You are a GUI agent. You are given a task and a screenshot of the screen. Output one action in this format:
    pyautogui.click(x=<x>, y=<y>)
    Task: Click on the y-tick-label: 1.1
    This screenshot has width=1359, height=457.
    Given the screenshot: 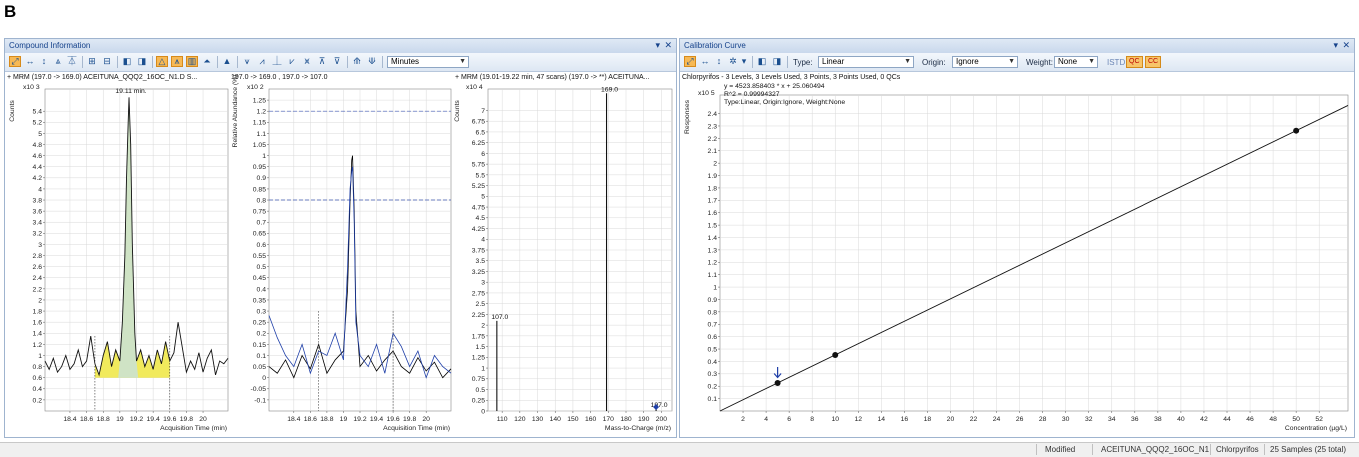 What is the action you would take?
    pyautogui.click(x=713, y=275)
    